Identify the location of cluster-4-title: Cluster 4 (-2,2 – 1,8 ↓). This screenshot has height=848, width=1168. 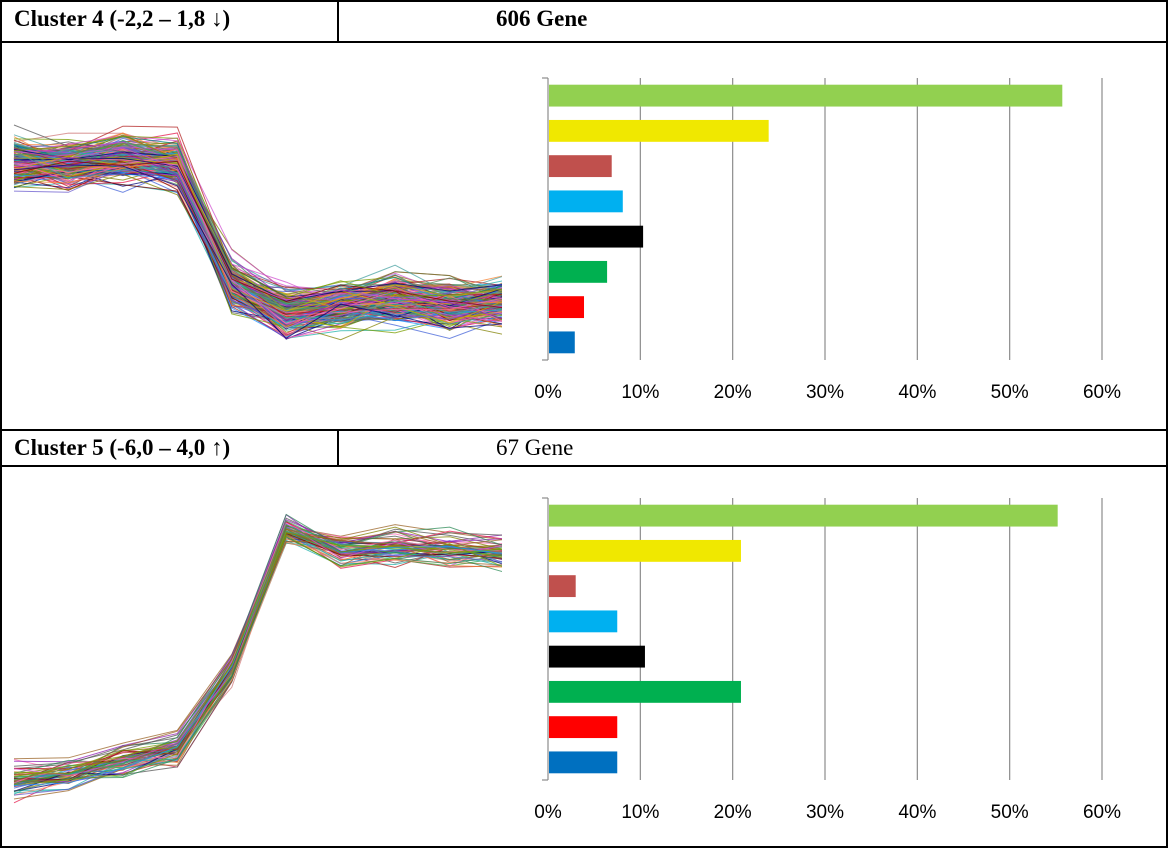
(122, 18).